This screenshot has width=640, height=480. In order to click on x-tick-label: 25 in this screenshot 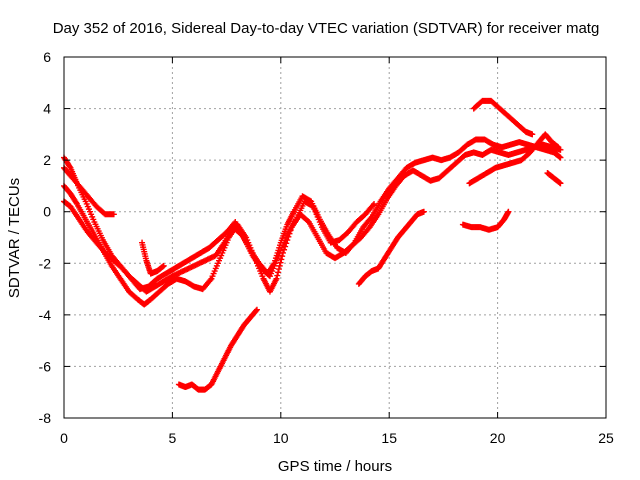, I will do `click(606, 438)`.